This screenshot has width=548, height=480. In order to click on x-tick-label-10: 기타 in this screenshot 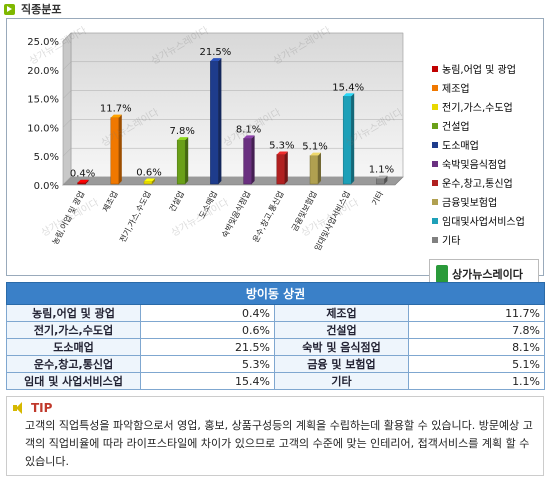, I will do `click(377, 198)`.